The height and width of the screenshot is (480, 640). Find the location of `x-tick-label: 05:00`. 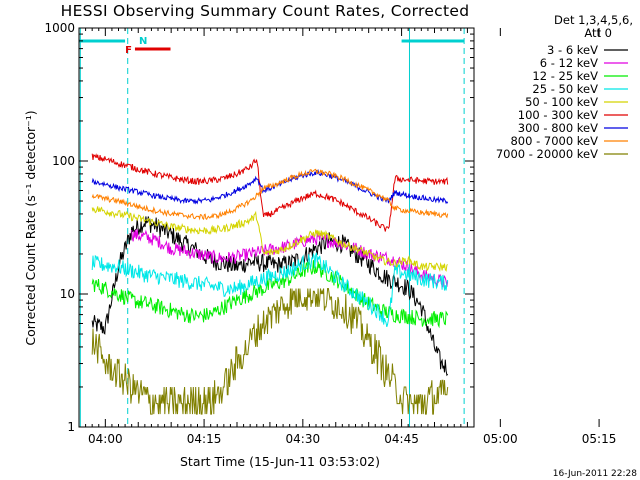

x-tick-label: 05:00 is located at coordinates (500, 439).